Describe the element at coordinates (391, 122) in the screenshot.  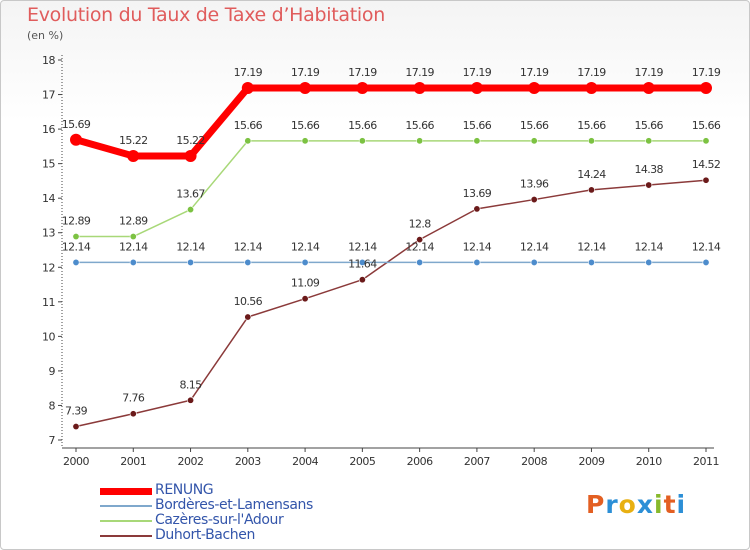
I see `series-line` at that location.